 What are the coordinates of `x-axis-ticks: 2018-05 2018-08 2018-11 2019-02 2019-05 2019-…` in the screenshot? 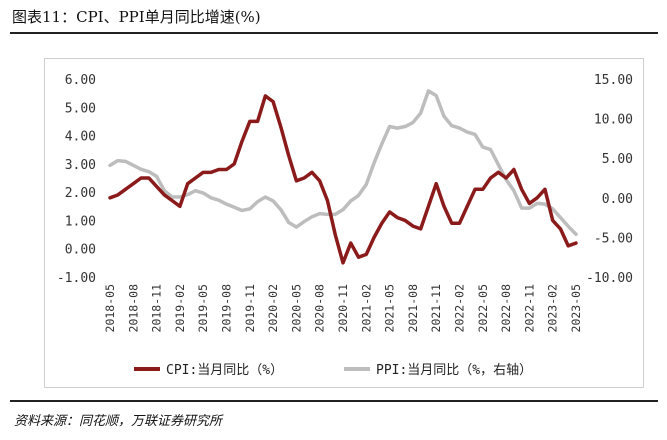 It's located at (343, 308).